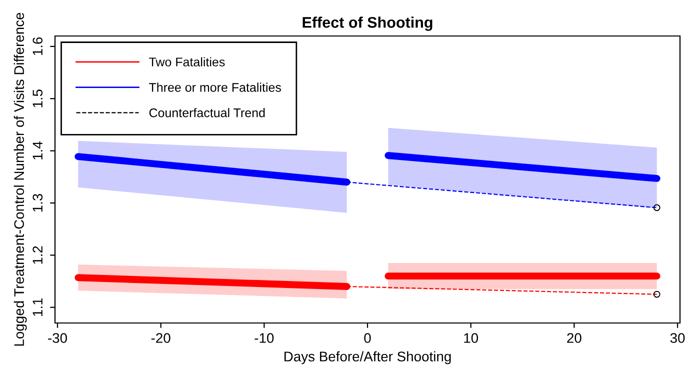  I want to click on y-tick-label: 1.4, so click(37, 151).